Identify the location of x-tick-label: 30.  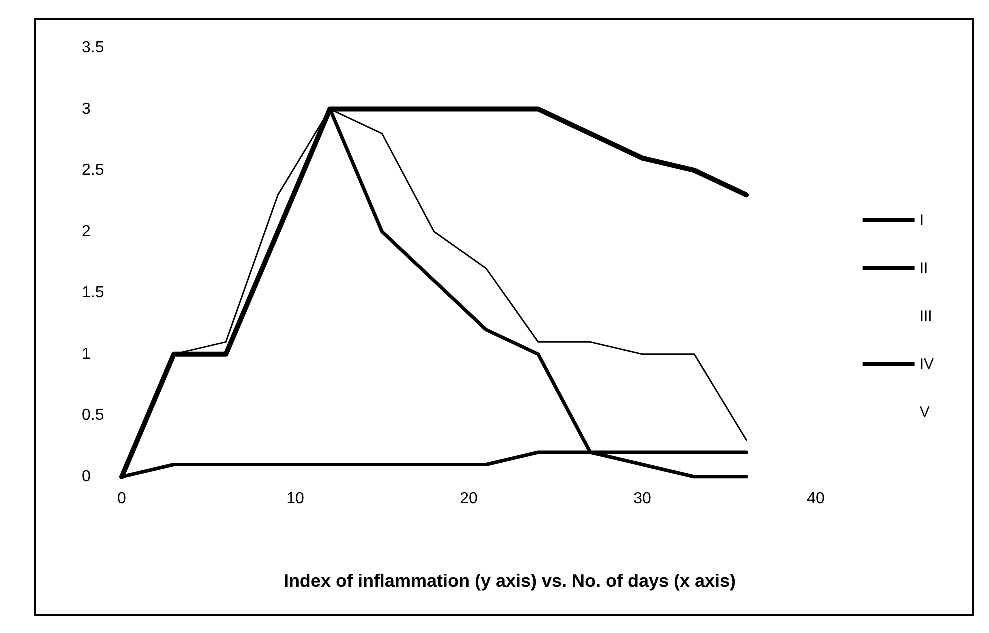
(643, 499).